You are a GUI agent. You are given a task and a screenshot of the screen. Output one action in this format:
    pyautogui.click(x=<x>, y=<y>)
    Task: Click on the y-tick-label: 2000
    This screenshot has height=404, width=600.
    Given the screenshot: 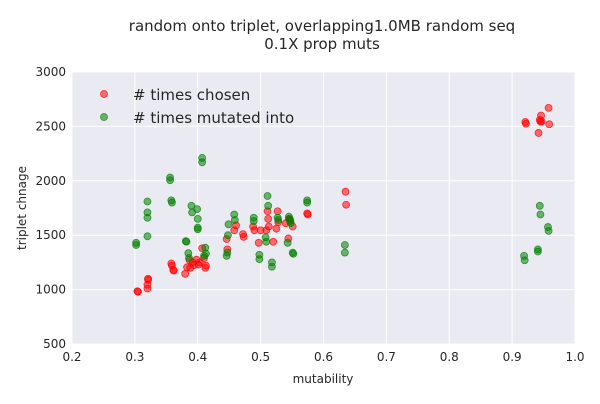 What is the action you would take?
    pyautogui.click(x=50, y=181)
    